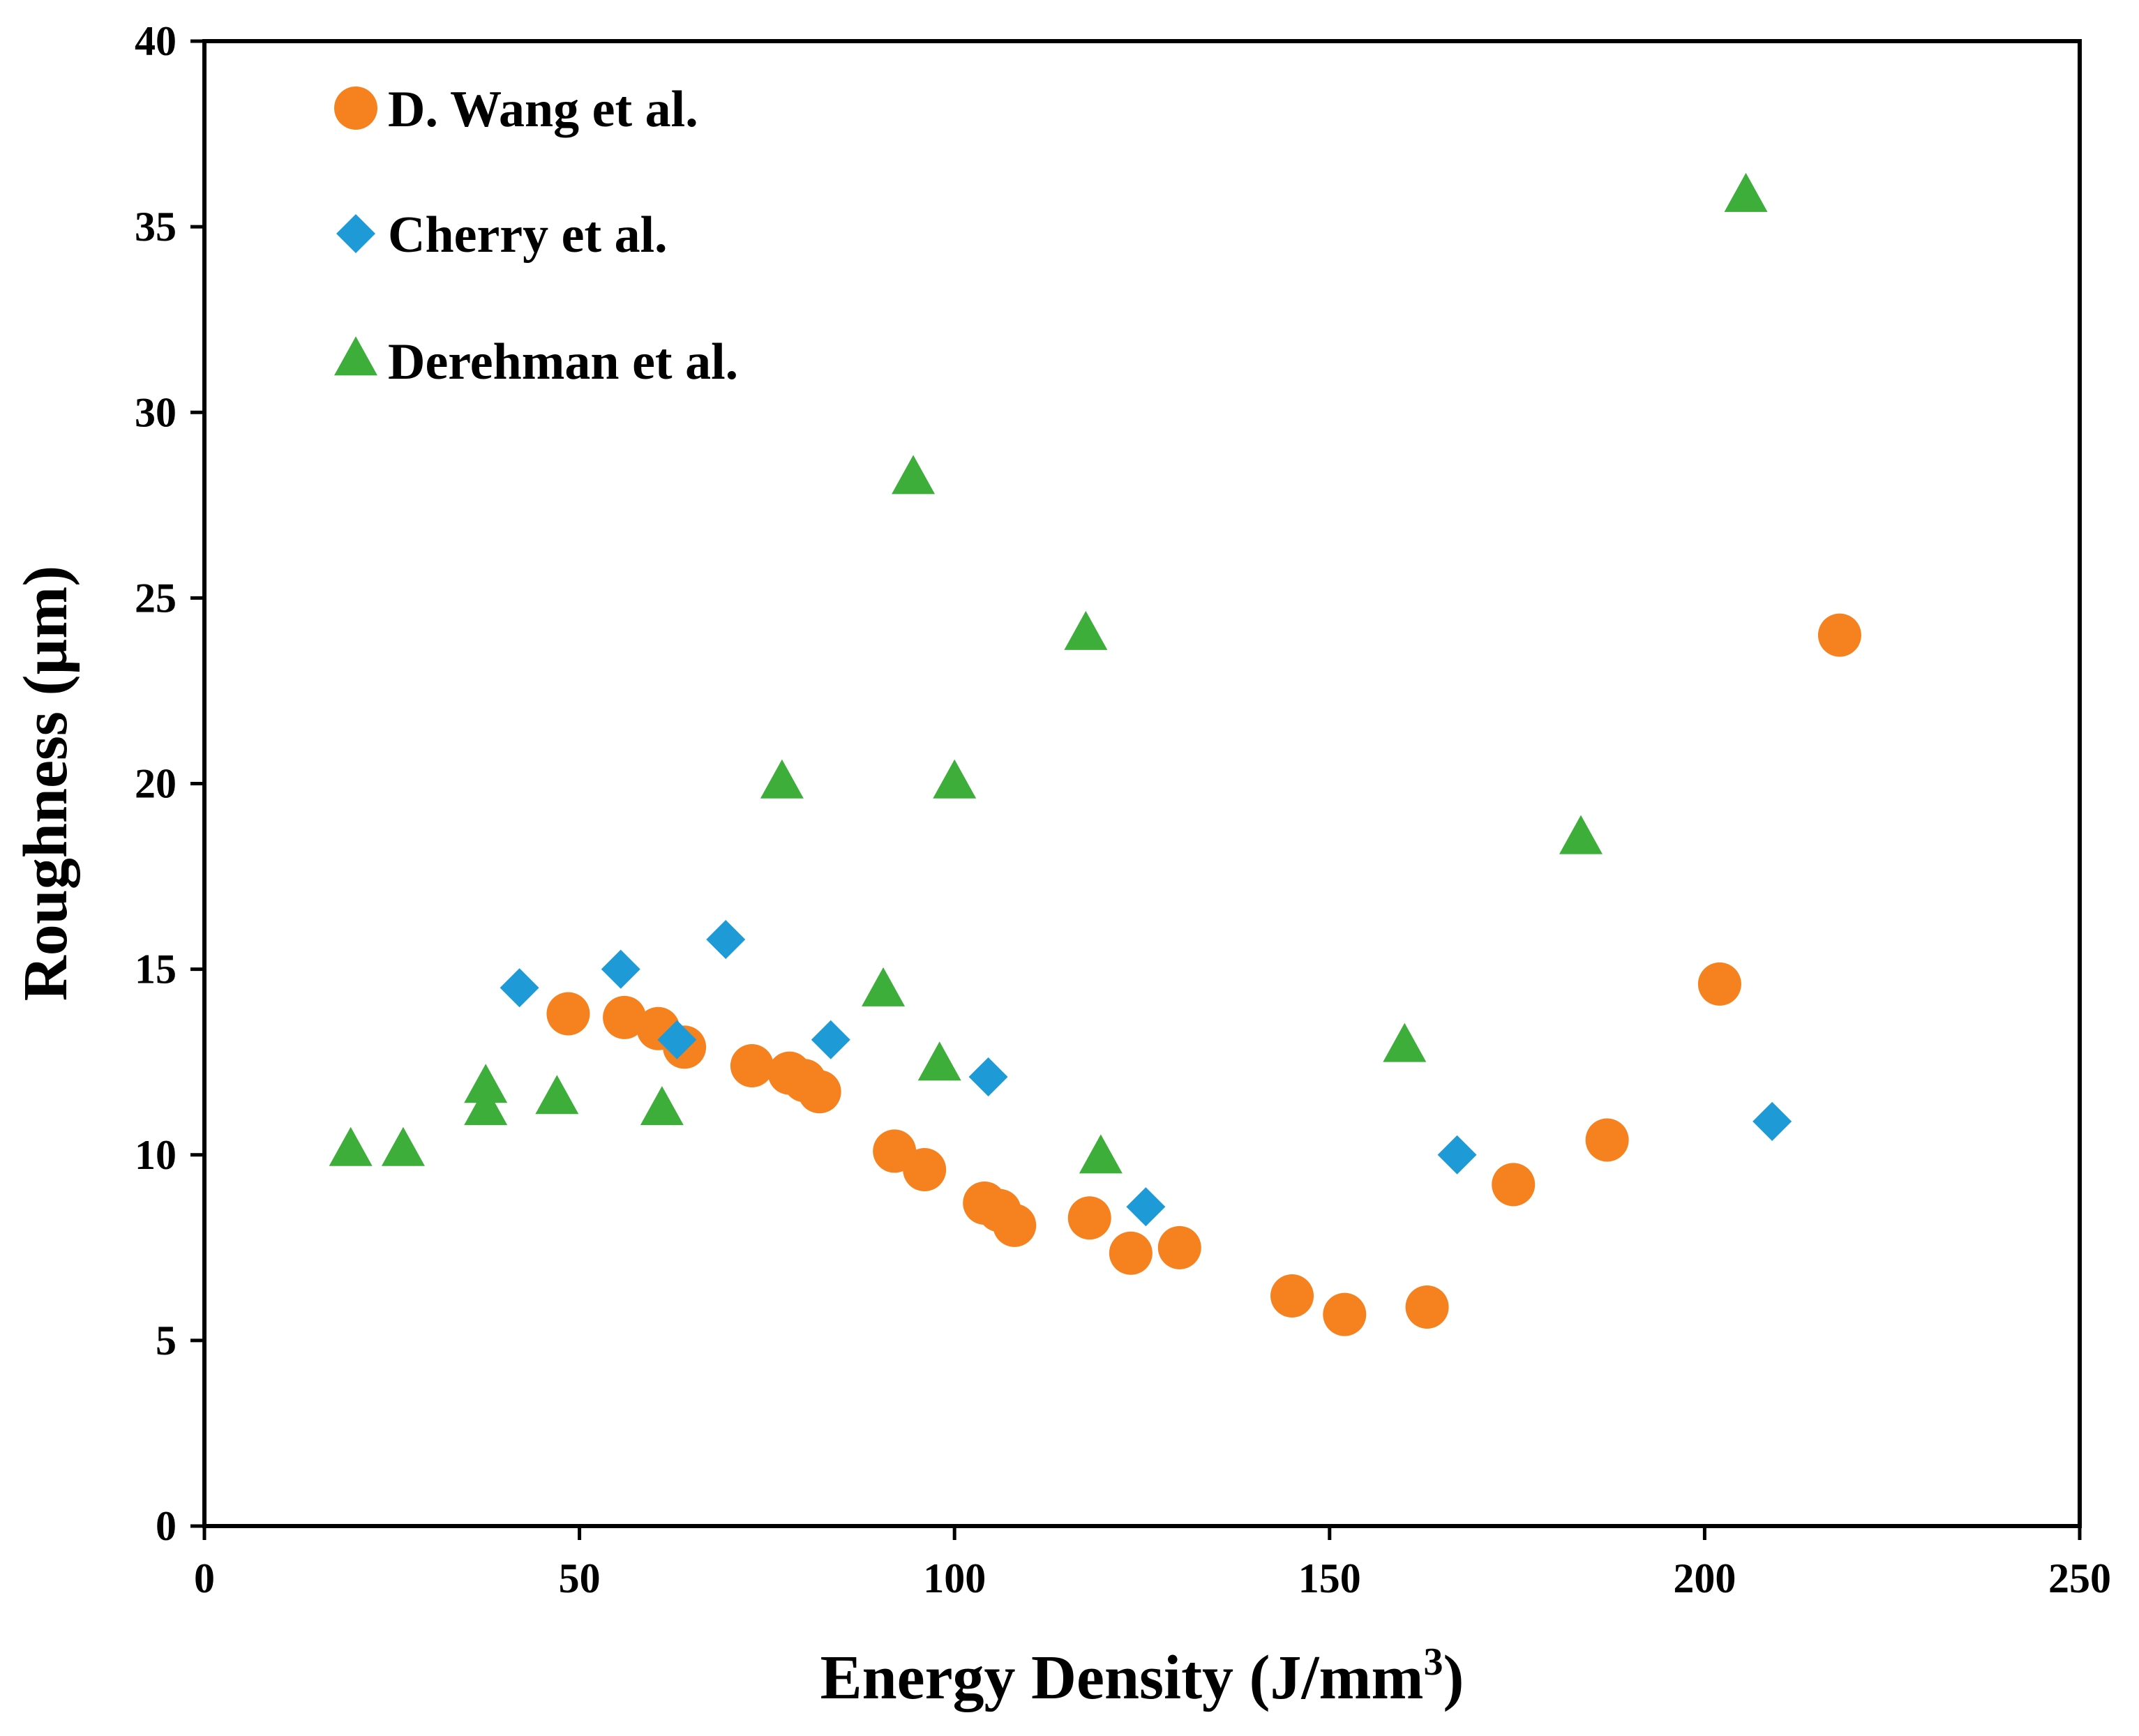 The width and height of the screenshot is (2139, 1736). What do you see at coordinates (156, 1155) in the screenshot?
I see `y-tick-label: 10` at bounding box center [156, 1155].